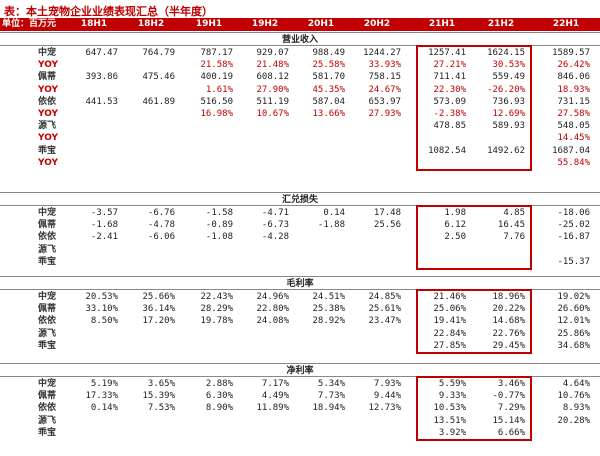 The width and height of the screenshot is (600, 456). I want to click on table-row: 源飞 478.85 589.93 548.05, so click(300, 126).